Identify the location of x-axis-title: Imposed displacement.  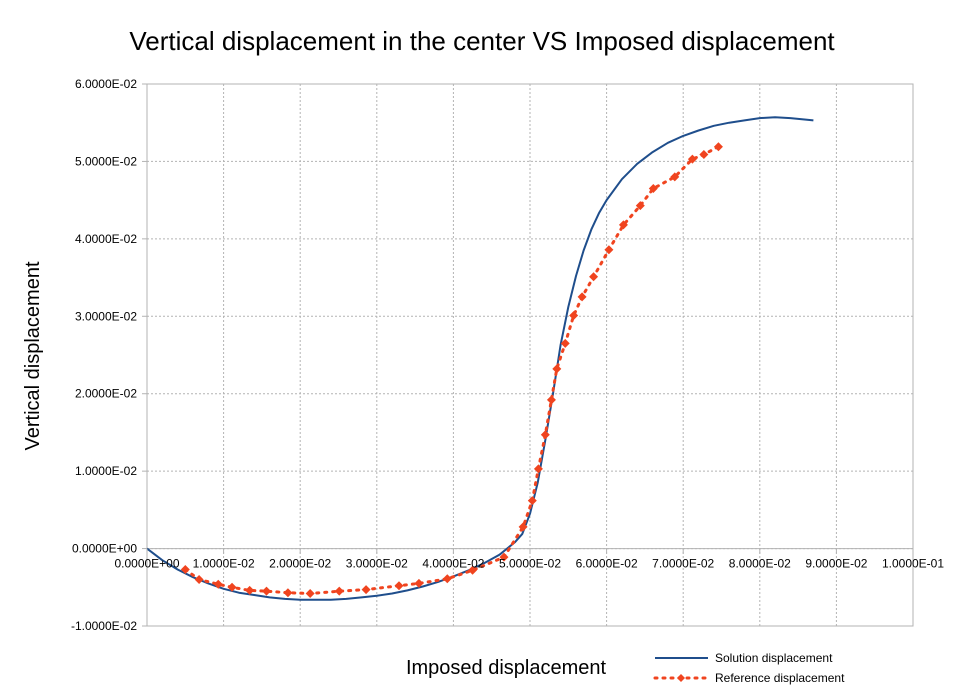
(506, 668).